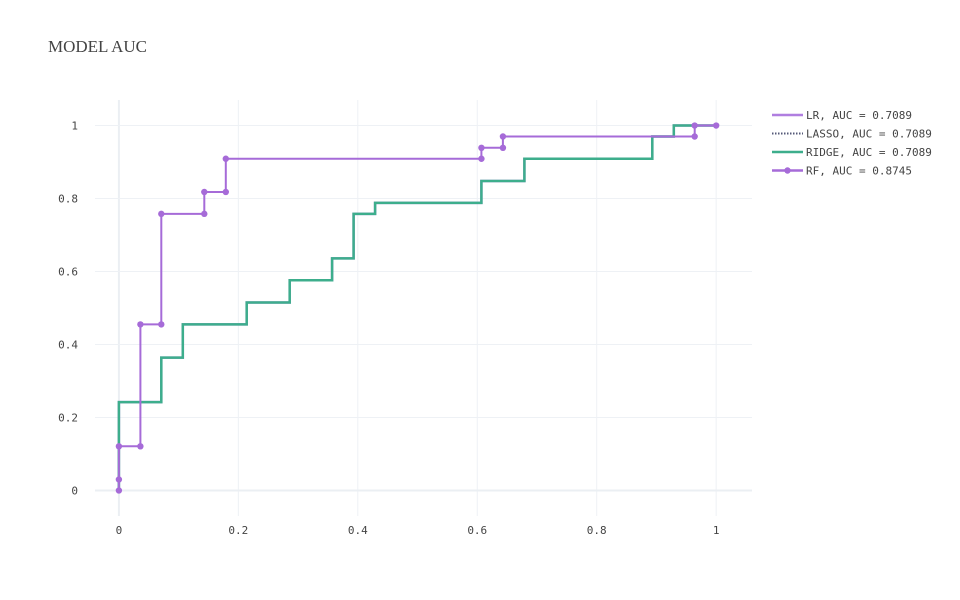  What do you see at coordinates (68, 272) in the screenshot?
I see `y-tick-label: 0.6` at bounding box center [68, 272].